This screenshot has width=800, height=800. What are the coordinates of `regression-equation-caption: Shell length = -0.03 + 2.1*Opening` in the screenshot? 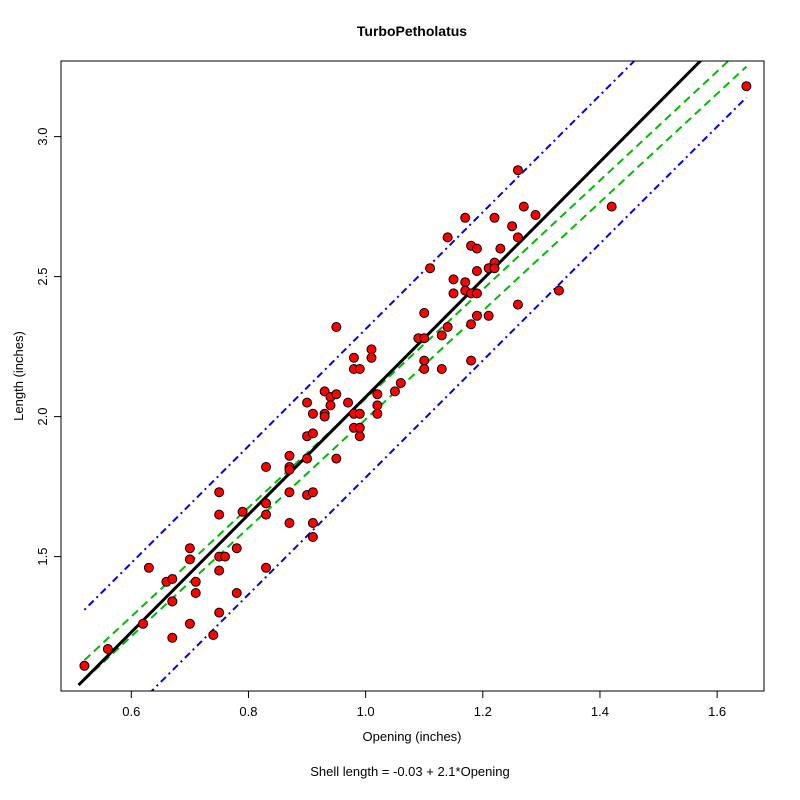 It's located at (409, 771).